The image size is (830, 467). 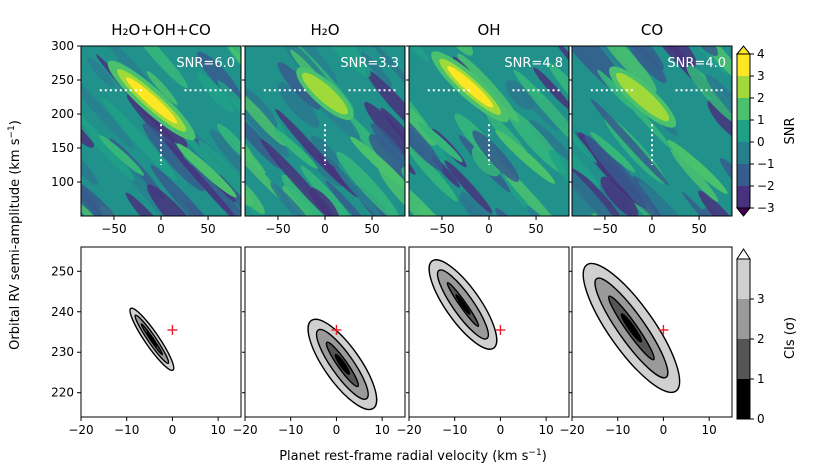 What do you see at coordinates (790, 130) in the screenshot?
I see `snr-colorbar-label: SNR` at bounding box center [790, 130].